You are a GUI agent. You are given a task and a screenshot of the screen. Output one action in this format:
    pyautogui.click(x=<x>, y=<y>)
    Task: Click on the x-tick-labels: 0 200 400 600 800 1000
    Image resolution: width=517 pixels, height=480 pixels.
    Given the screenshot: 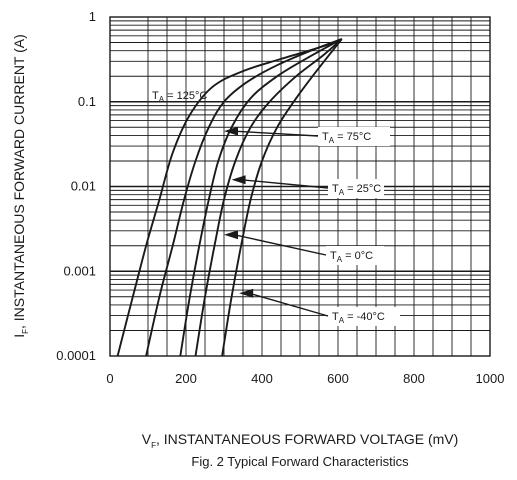 What is the action you would take?
    pyautogui.click(x=305, y=378)
    